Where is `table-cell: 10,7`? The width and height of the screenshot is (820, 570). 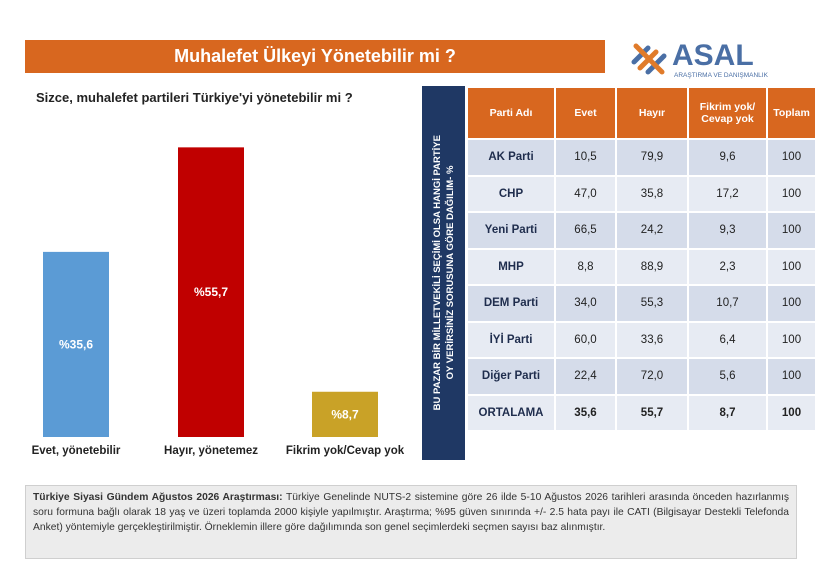
table-cell: 10,7 is located at coordinates (727, 303).